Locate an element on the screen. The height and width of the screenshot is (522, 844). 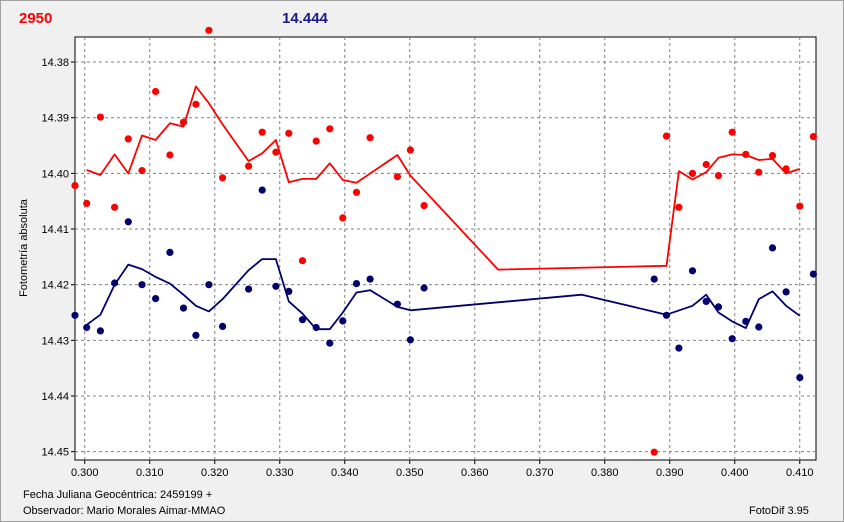
y-tick-label: 14.39 is located at coordinates (55, 119).